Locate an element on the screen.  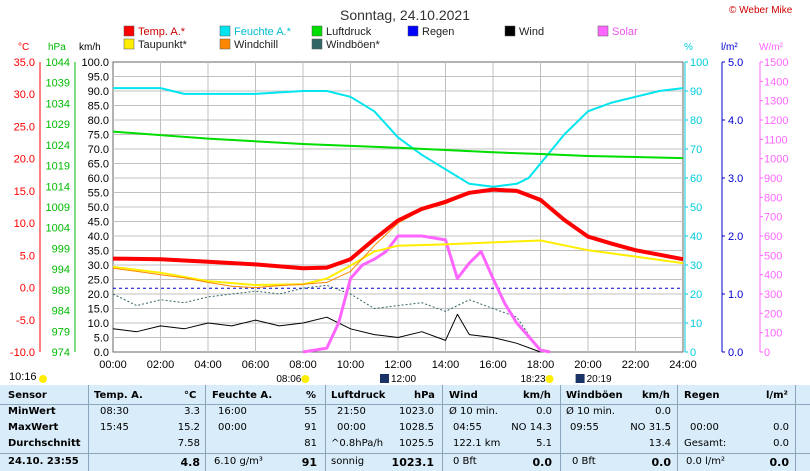
kmh-tick-label: 75.0 is located at coordinates (98, 136).